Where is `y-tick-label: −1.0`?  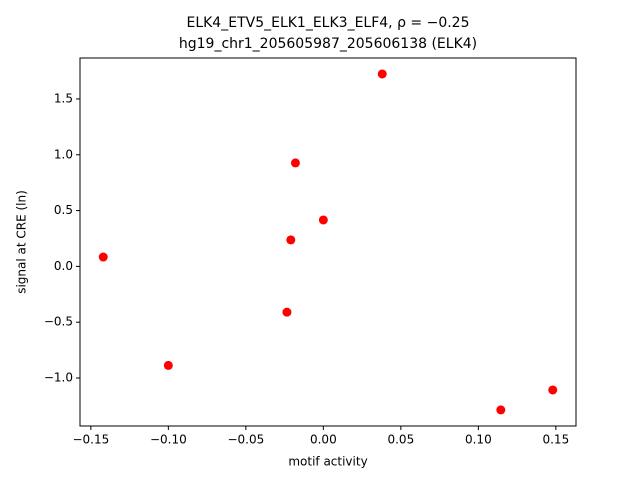 y-tick-label: −1.0 is located at coordinates (58, 378).